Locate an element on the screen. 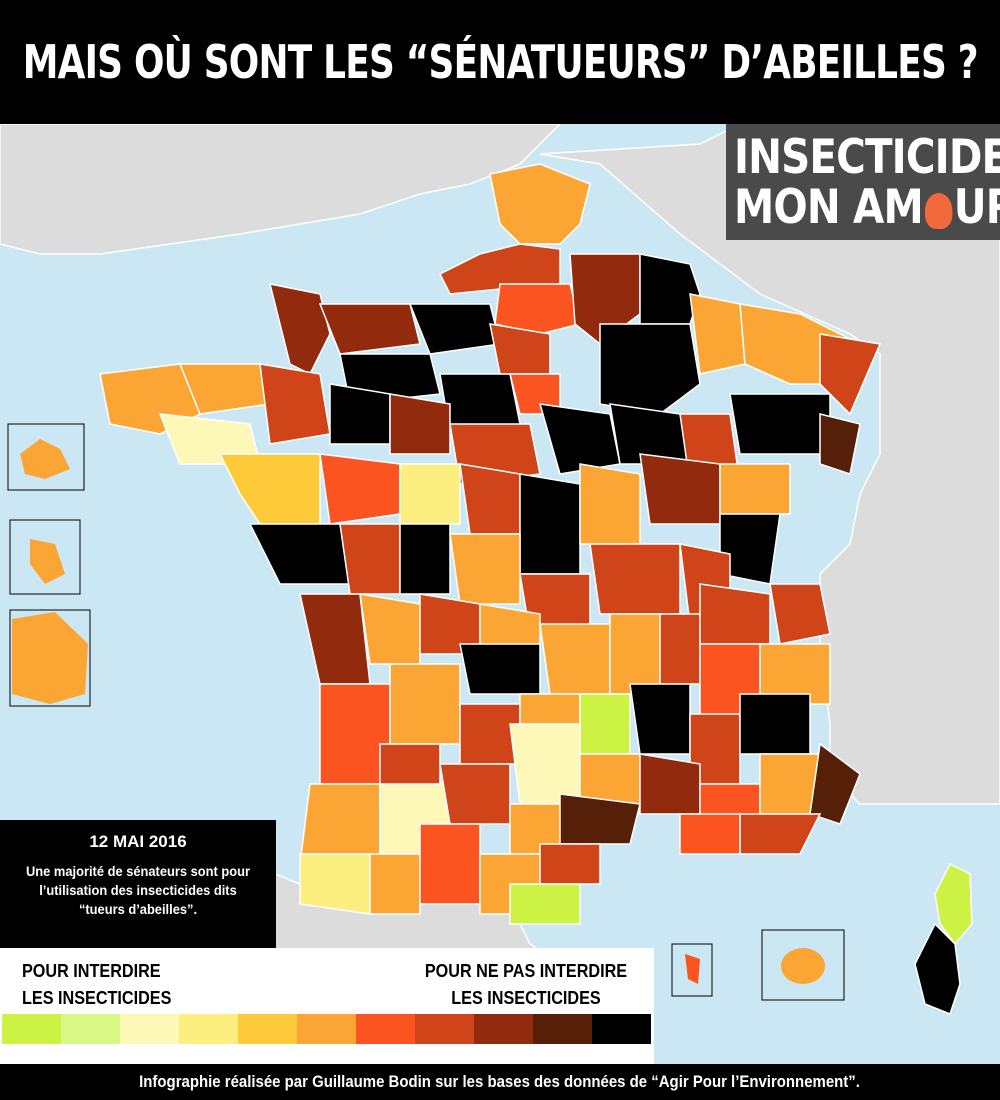  dept-herault is located at coordinates (600, 819).